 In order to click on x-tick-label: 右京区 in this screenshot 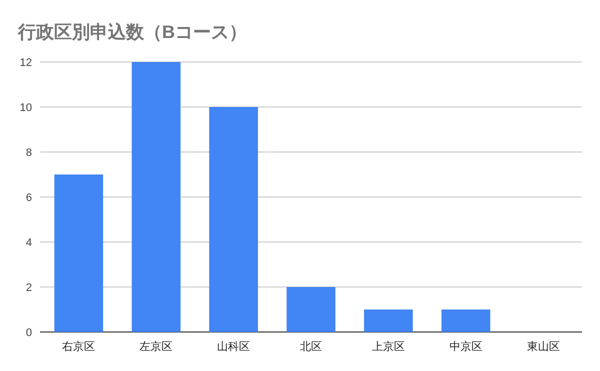, I will do `click(79, 346)`.